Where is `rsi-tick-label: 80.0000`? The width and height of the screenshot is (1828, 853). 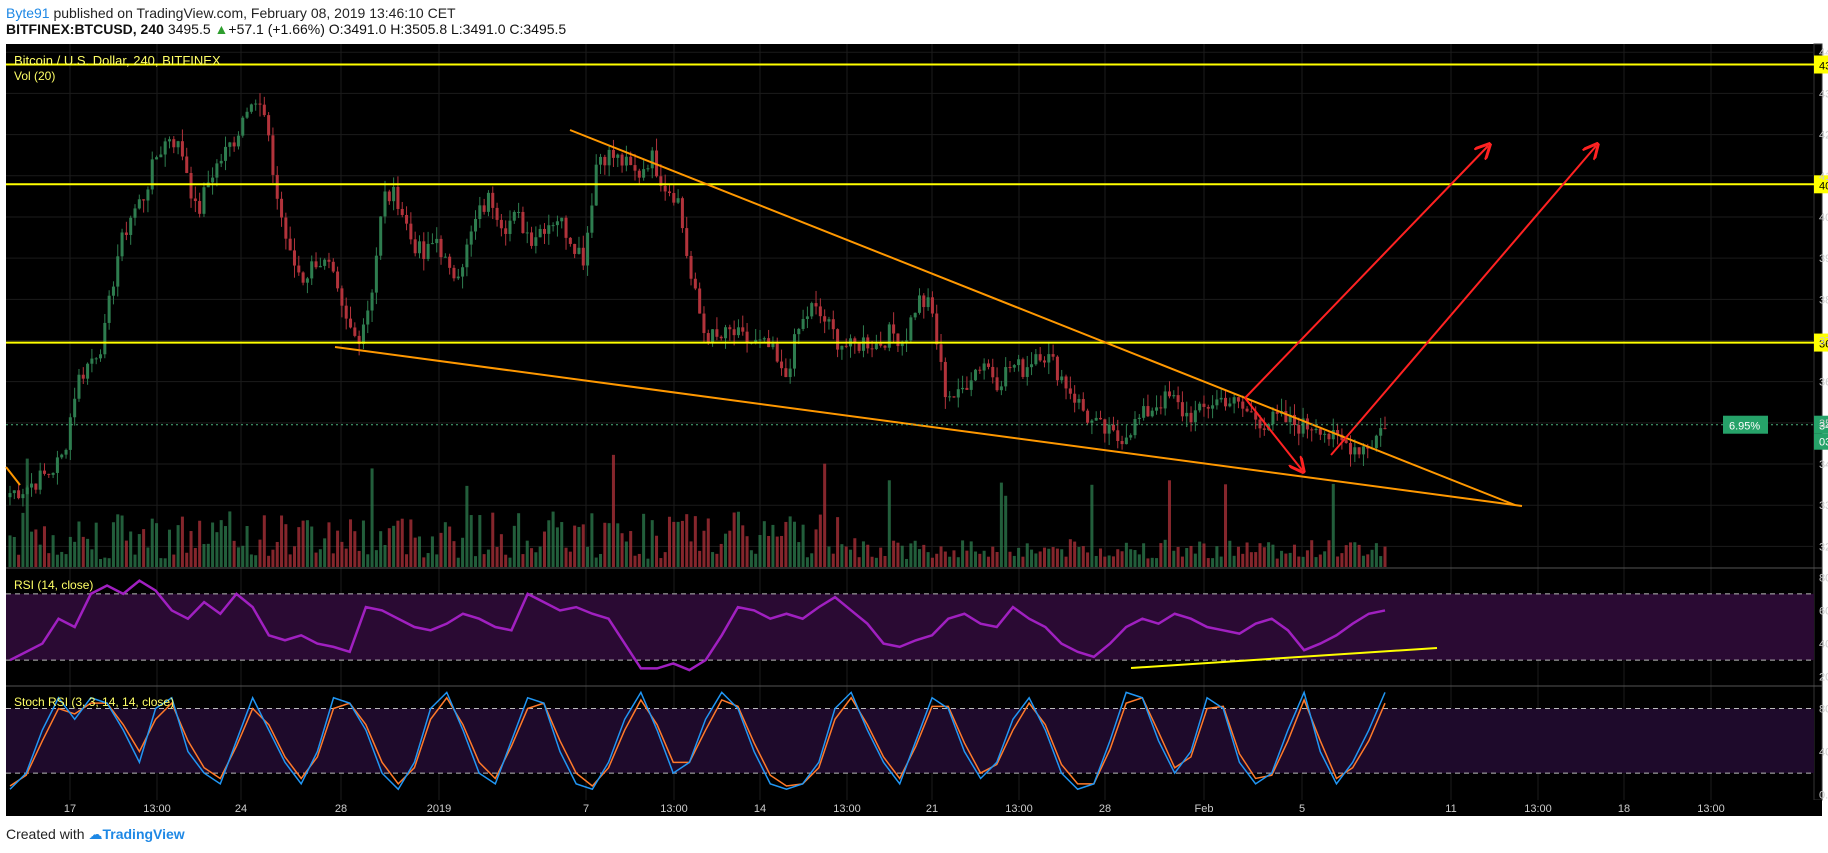 rsi-tick-label: 80.0000 is located at coordinates (1823, 578).